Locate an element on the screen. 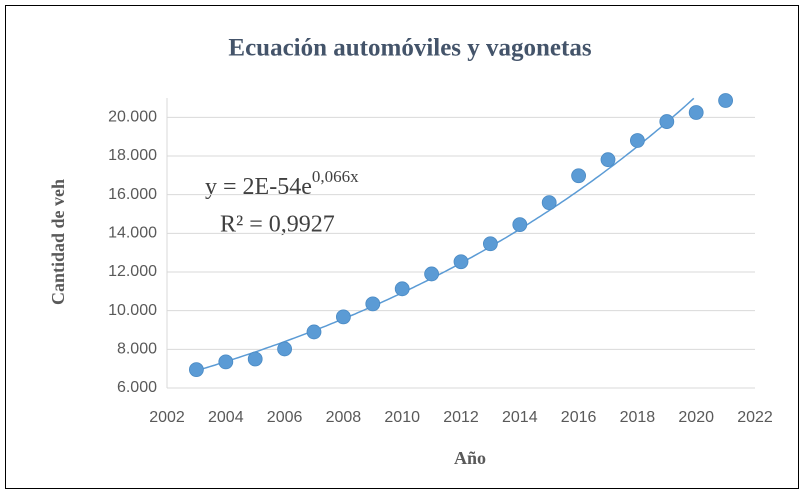 The image size is (804, 494). x-tick-label: 2004 is located at coordinates (226, 417).